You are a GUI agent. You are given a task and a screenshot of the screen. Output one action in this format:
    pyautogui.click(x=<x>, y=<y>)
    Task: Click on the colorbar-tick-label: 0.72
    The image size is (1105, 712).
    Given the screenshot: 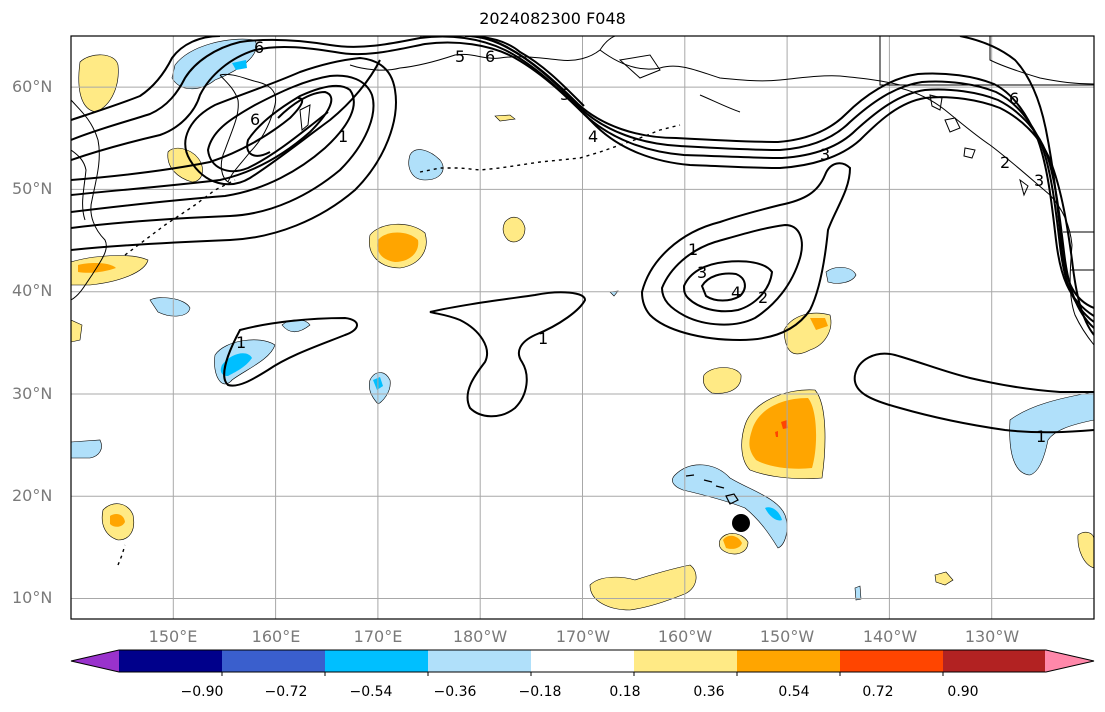 What is the action you would take?
    pyautogui.click(x=878, y=692)
    